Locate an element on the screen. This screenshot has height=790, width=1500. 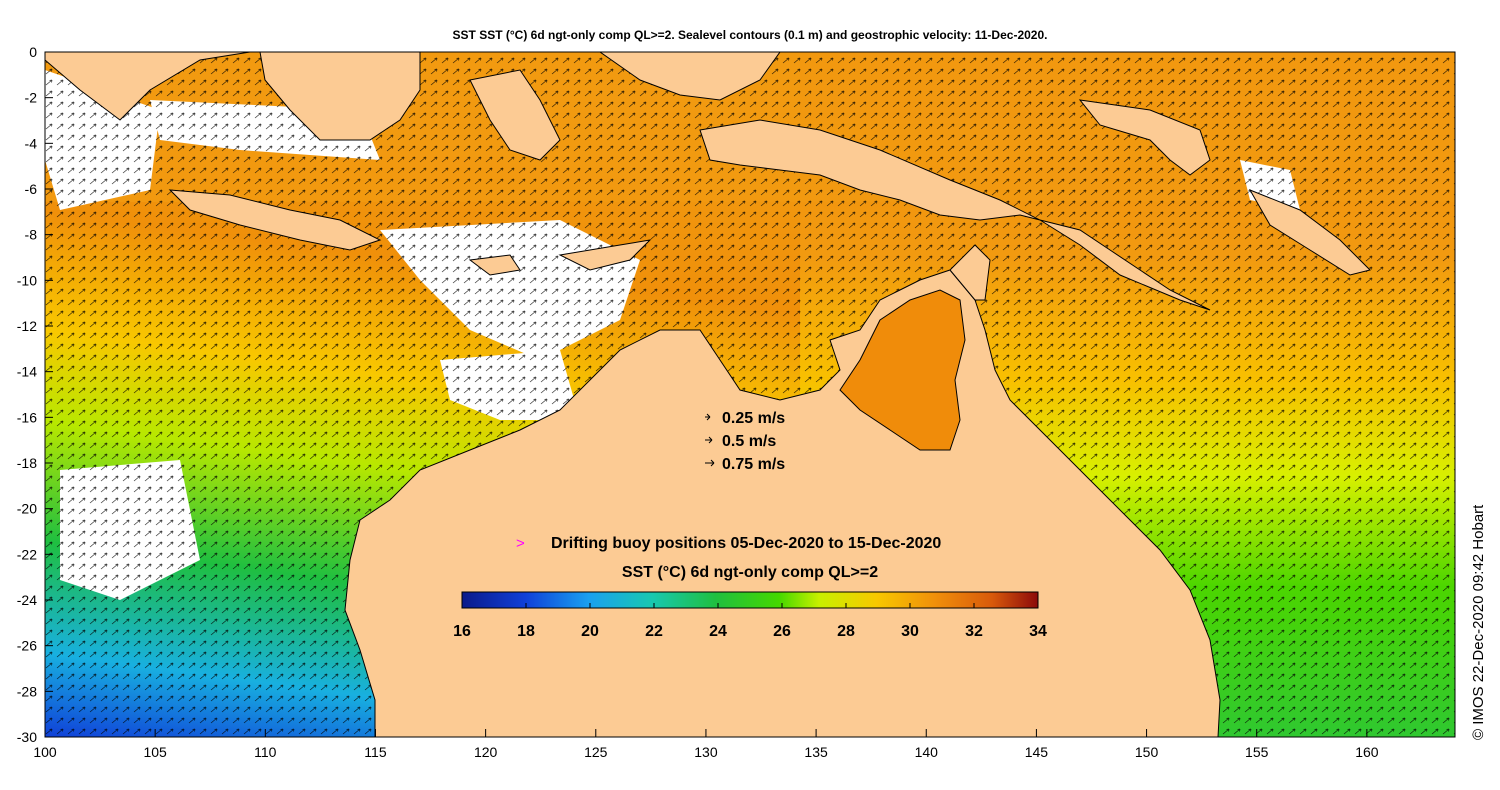
velocity-legend: 0.25 m/s 0.5 m/s 0.75 m/s is located at coordinates (745, 441).